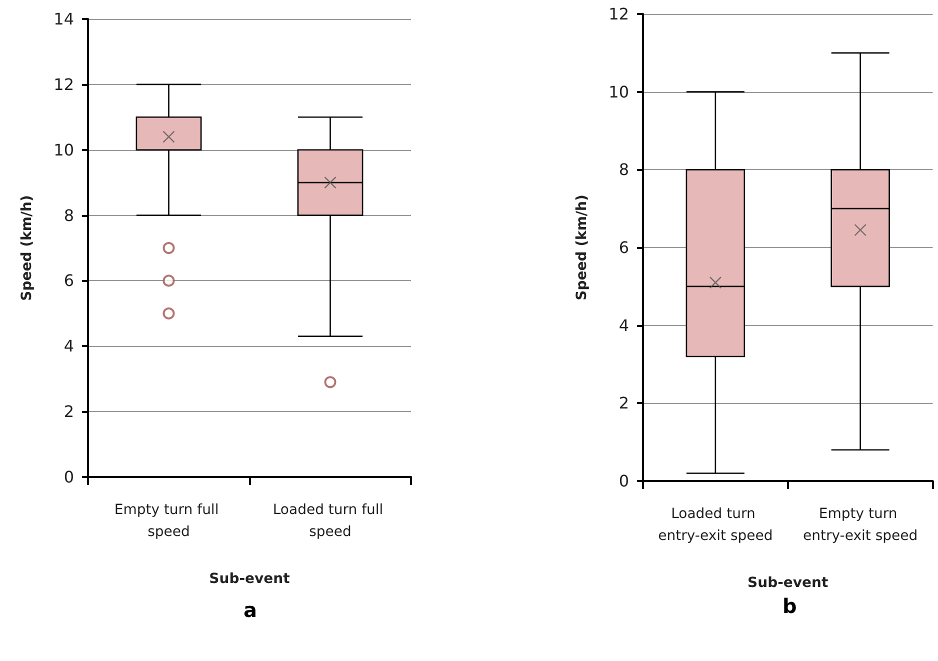 The width and height of the screenshot is (938, 661). I want to click on x-tick-label: Empty turn entry-exit speed, so click(860, 525).